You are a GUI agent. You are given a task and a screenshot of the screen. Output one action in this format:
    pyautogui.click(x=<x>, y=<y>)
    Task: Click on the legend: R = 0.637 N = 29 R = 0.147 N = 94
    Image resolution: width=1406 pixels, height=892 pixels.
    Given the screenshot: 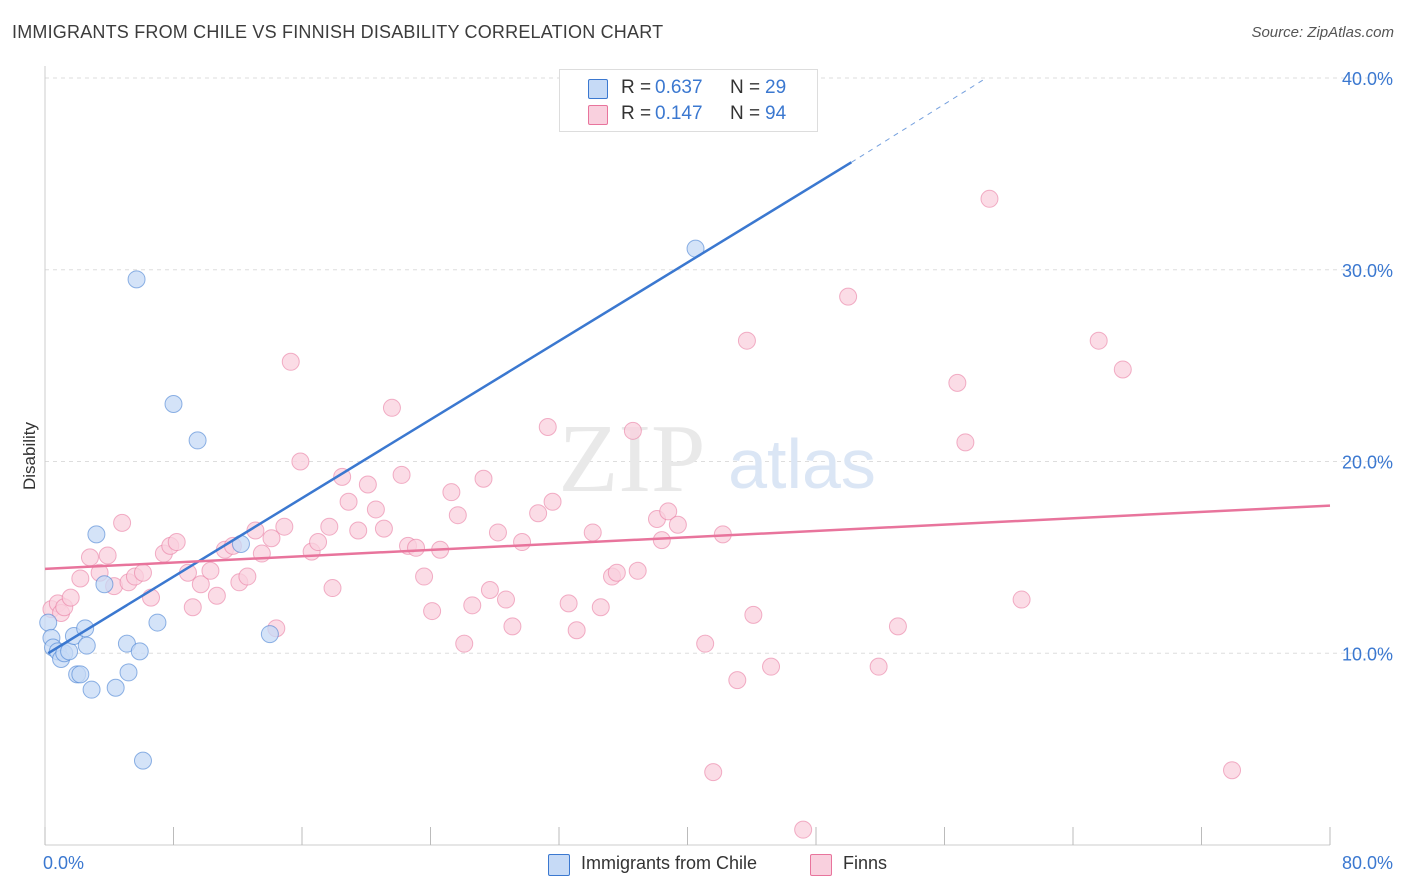 What is the action you would take?
    pyautogui.click(x=688, y=100)
    